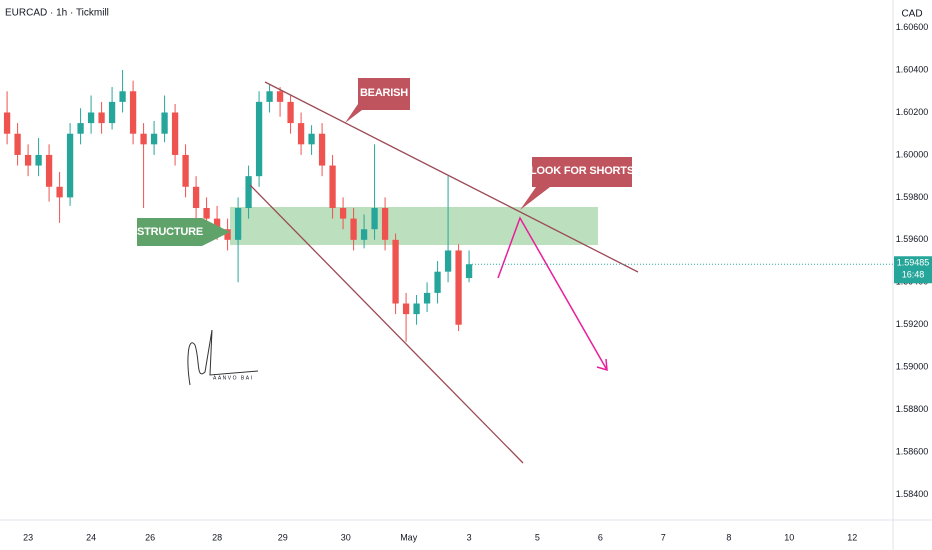 This screenshot has height=550, width=932. What do you see at coordinates (217, 537) in the screenshot?
I see `x-tick-label: 28` at bounding box center [217, 537].